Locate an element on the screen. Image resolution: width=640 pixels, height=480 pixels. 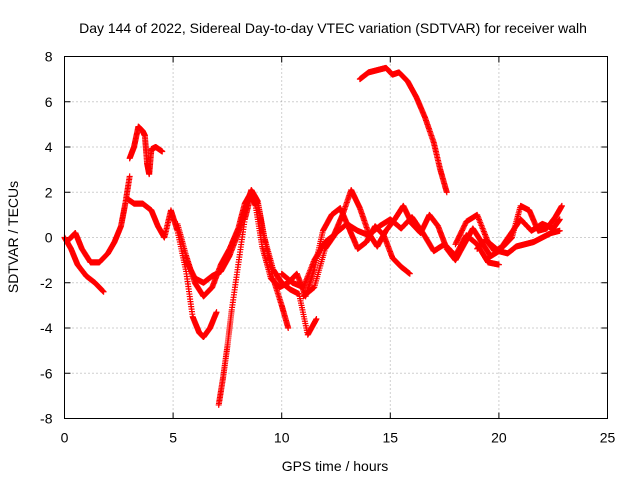
x-tick-label: 10 is located at coordinates (282, 438).